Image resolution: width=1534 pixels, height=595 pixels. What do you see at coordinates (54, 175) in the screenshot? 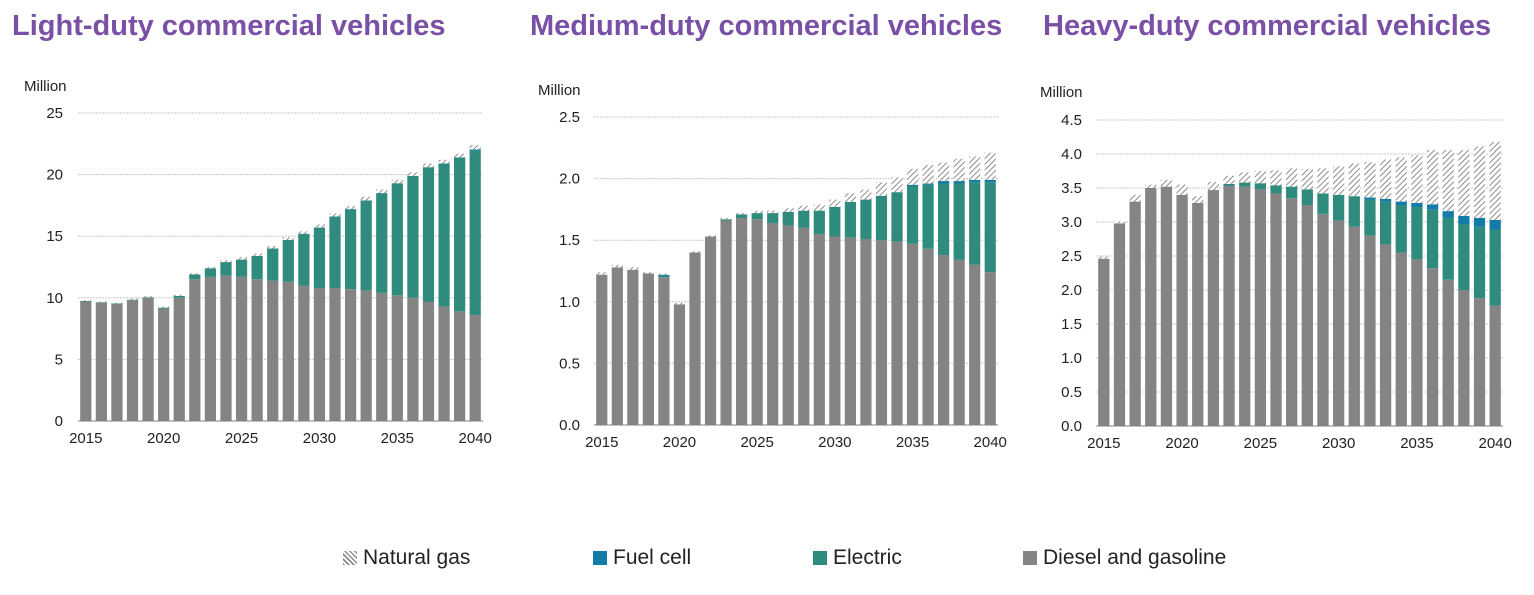
I see `y-tick-label: 20` at bounding box center [54, 175].